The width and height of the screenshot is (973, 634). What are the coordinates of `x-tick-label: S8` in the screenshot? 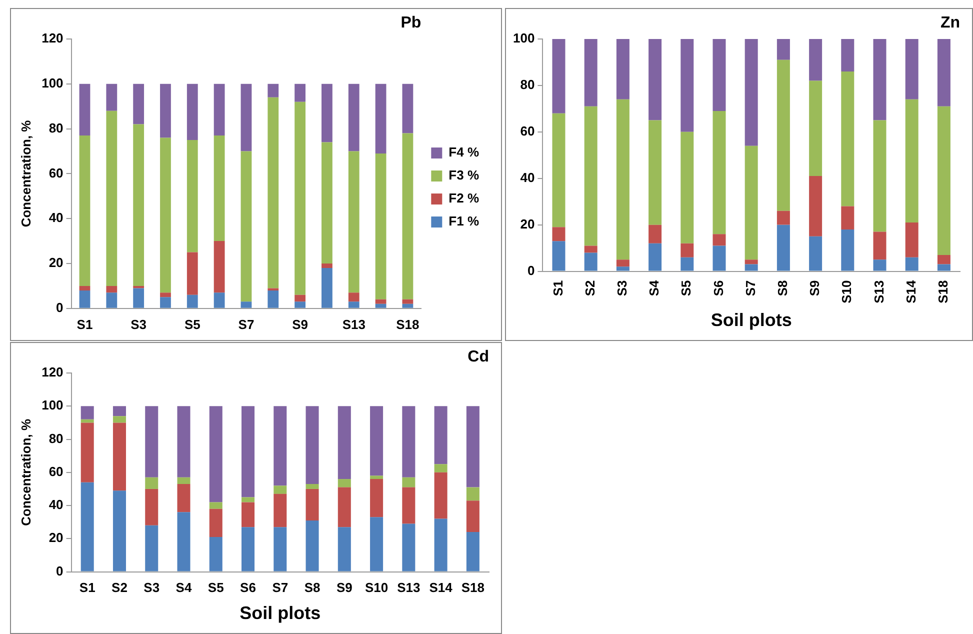 It's located at (782, 288).